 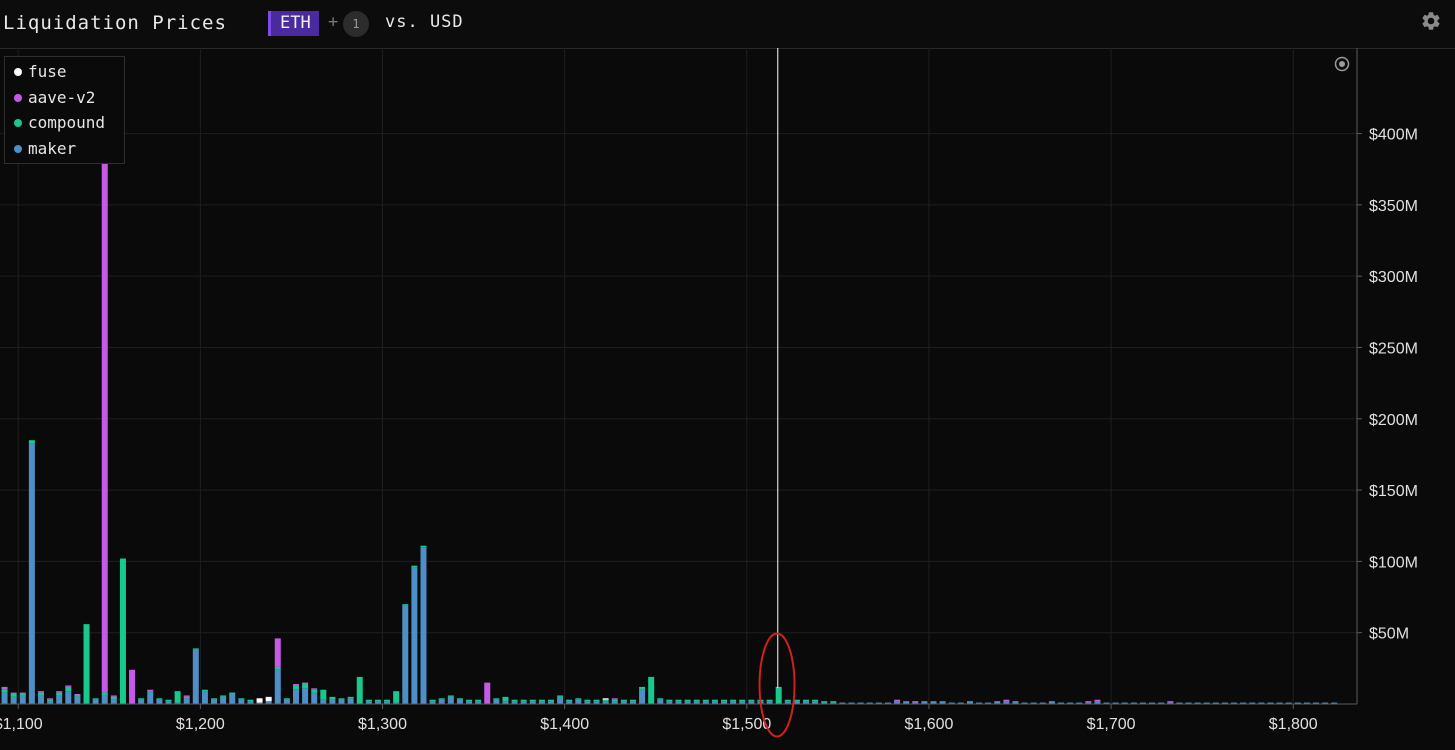 What do you see at coordinates (64, 126) in the screenshot?
I see `legend-item-compound: compound` at bounding box center [64, 126].